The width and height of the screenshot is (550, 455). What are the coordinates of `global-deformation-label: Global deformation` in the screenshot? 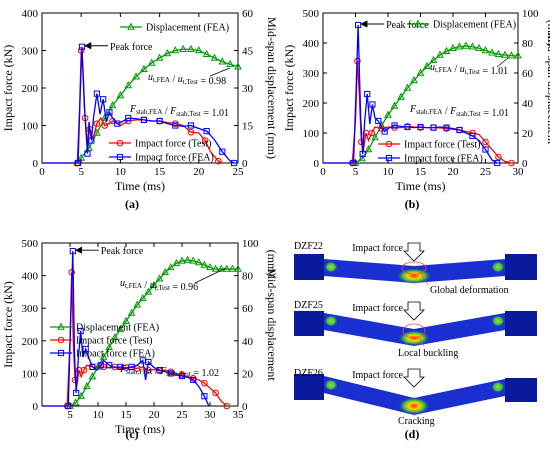 It's located at (469, 290).